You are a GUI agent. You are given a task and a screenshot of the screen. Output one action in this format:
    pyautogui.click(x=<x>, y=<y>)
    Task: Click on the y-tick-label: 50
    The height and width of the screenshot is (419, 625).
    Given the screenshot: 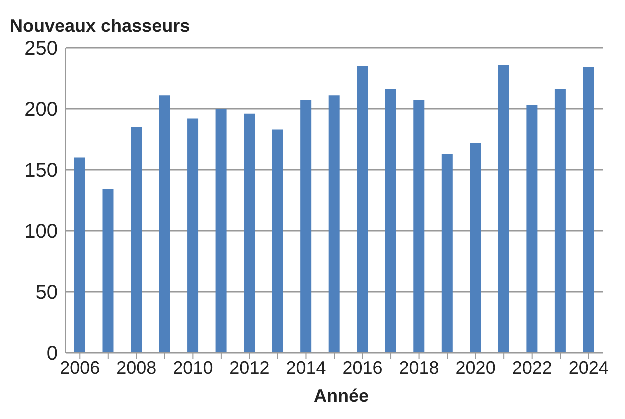 What is the action you would take?
    pyautogui.click(x=47, y=293)
    